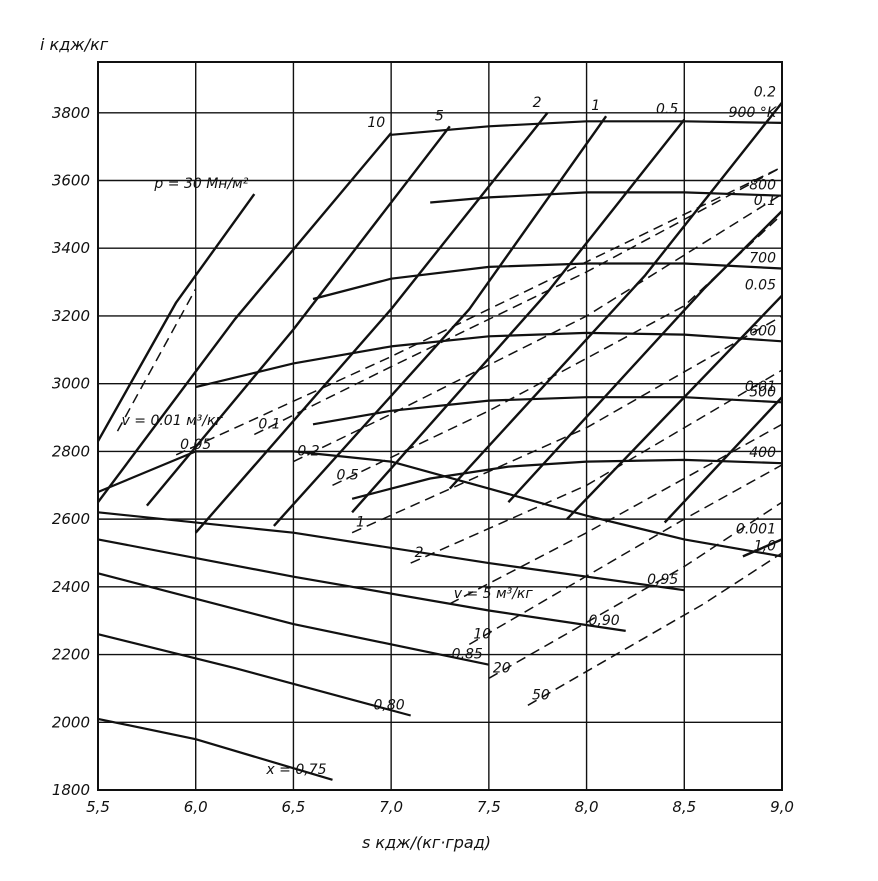 This screenshot has width=878, height=881. Describe the element at coordinates (587, 807) in the screenshot. I see `x-tick-label: 8,0` at that location.